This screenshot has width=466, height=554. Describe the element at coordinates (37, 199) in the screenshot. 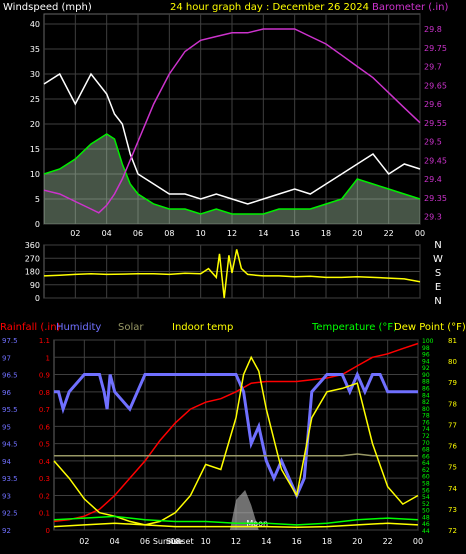

I see `wind-y-tick: 5` at that location.